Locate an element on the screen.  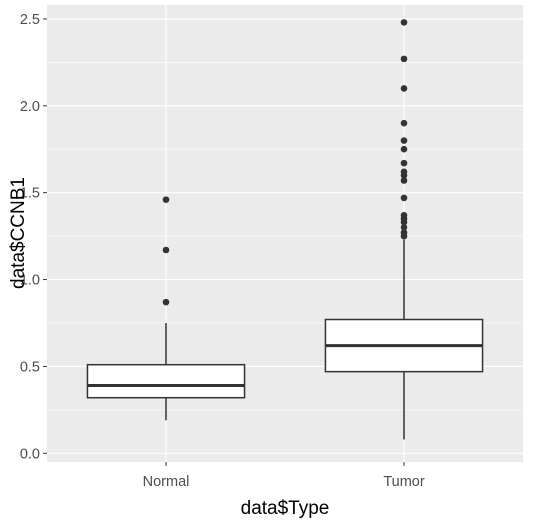
y-tick-label: 2.0 is located at coordinates (30, 107).